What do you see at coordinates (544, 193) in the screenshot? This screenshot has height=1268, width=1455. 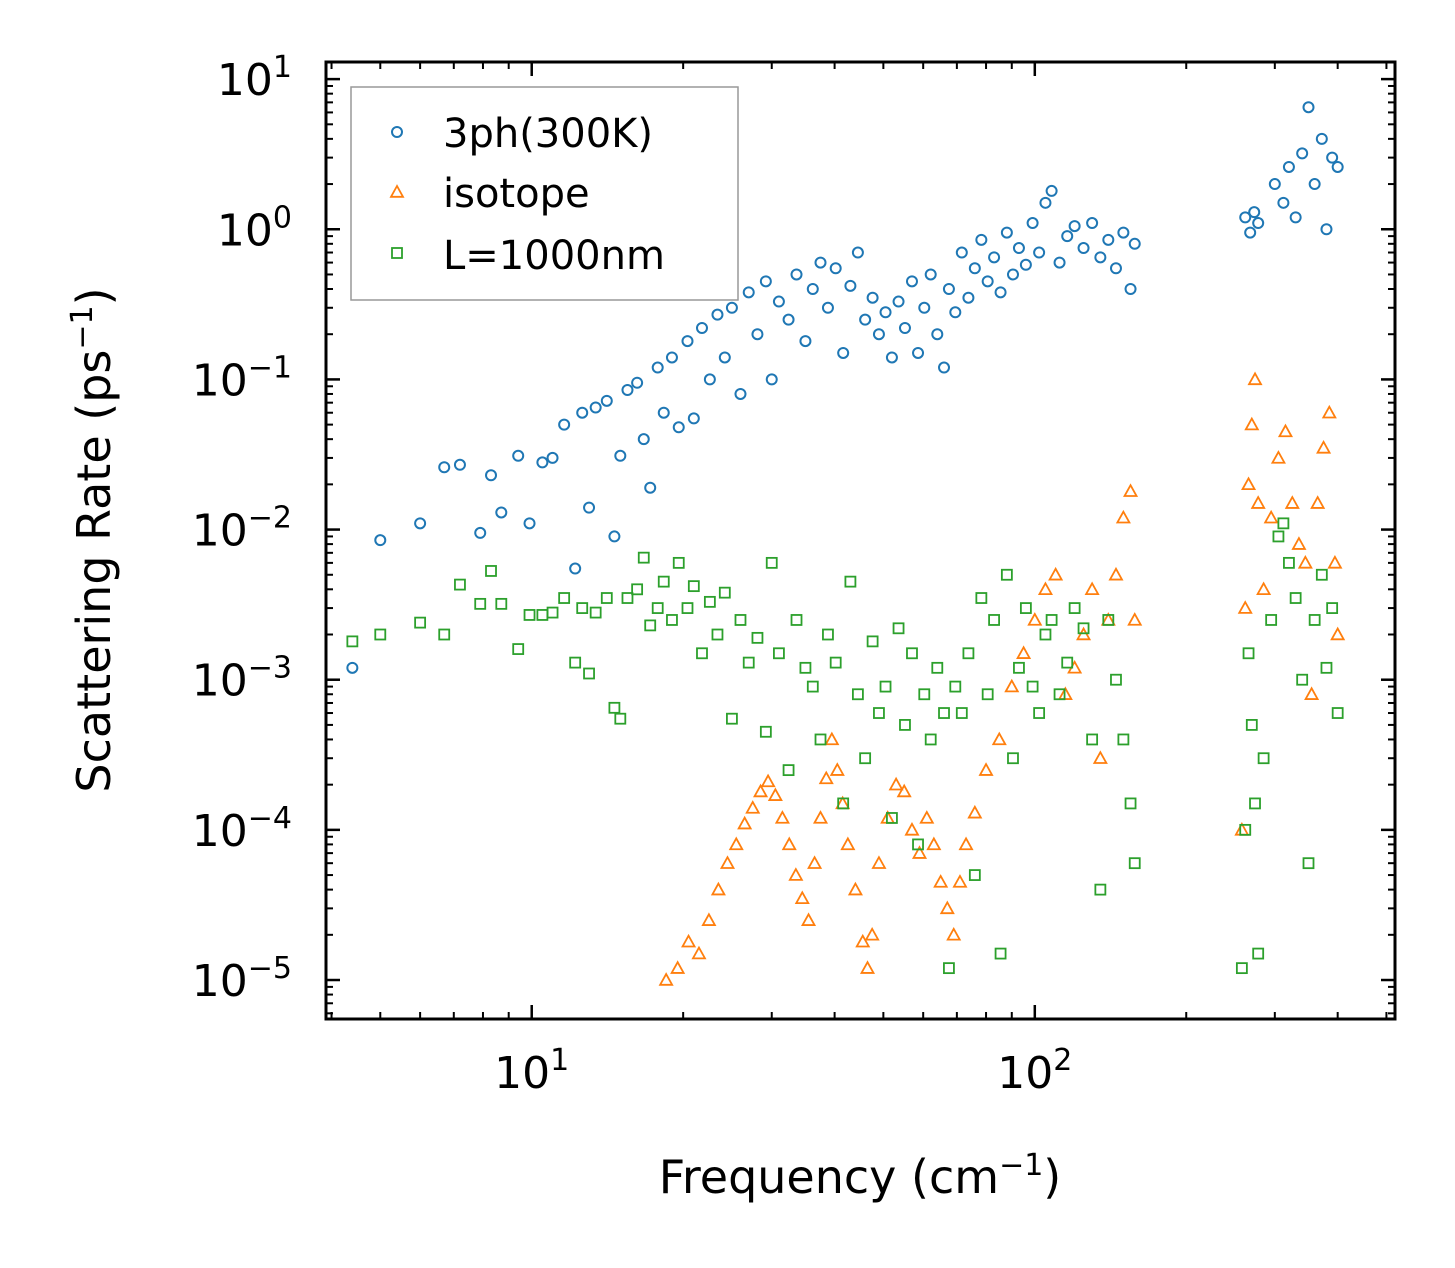 I see `legend-box` at bounding box center [544, 193].